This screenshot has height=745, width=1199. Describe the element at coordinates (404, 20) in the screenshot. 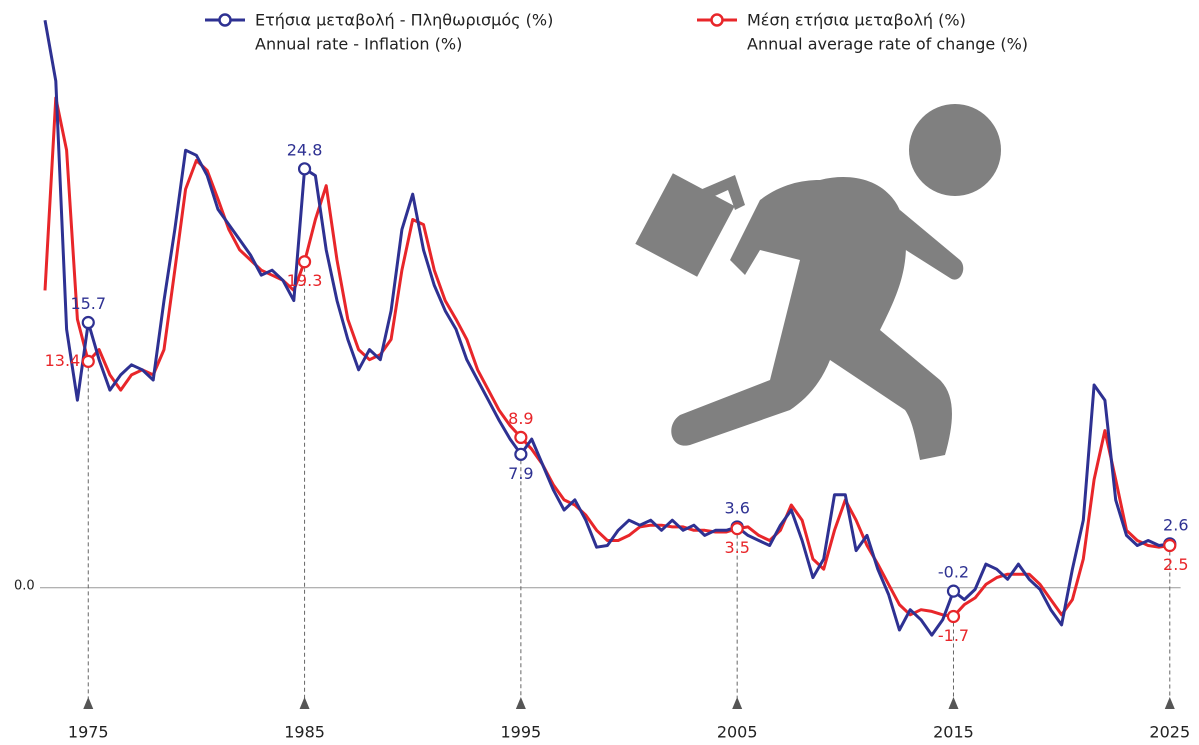

I see `legend-label: Ετήσια μεταβολή - Πληθωρισμός (%)` at that location.